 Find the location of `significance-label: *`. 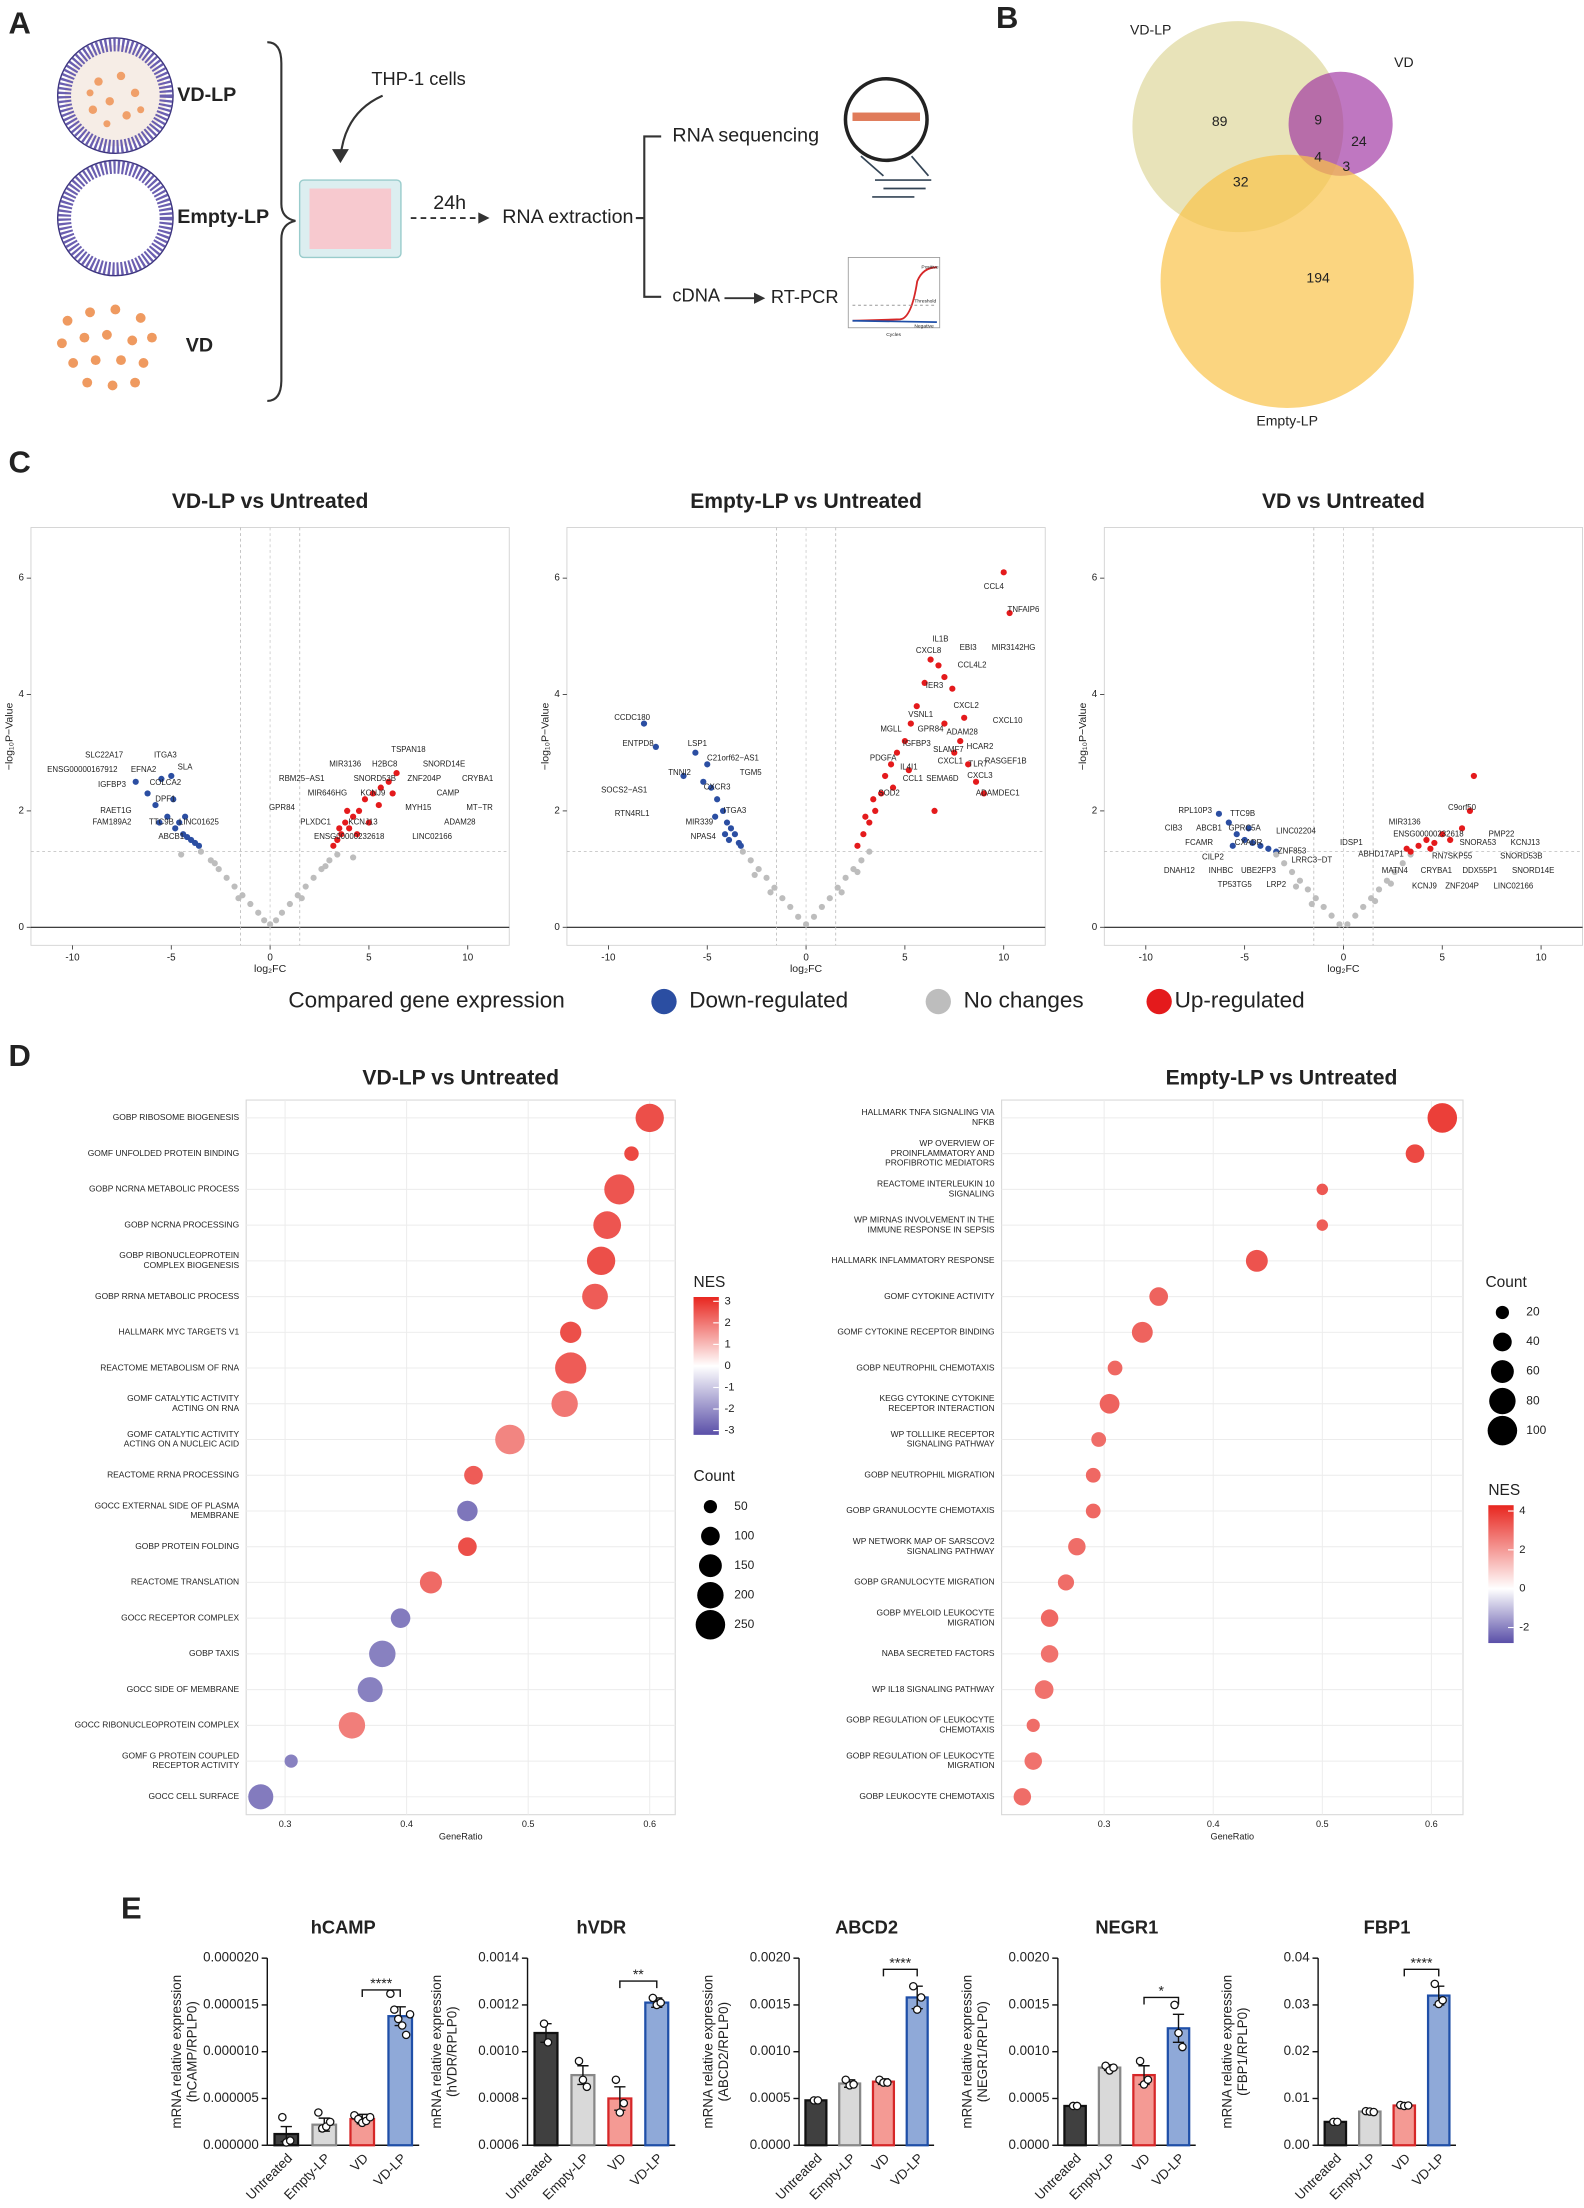

significance-label: * is located at coordinates (1162, 1991).